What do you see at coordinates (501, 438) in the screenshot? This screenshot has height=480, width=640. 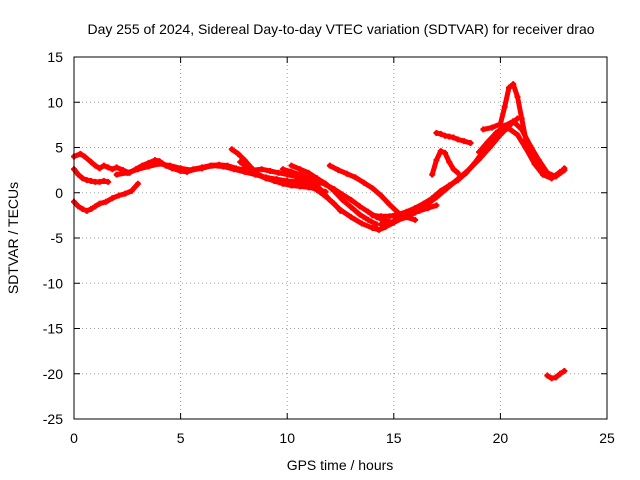 I see `x-tick-label: 20` at bounding box center [501, 438].